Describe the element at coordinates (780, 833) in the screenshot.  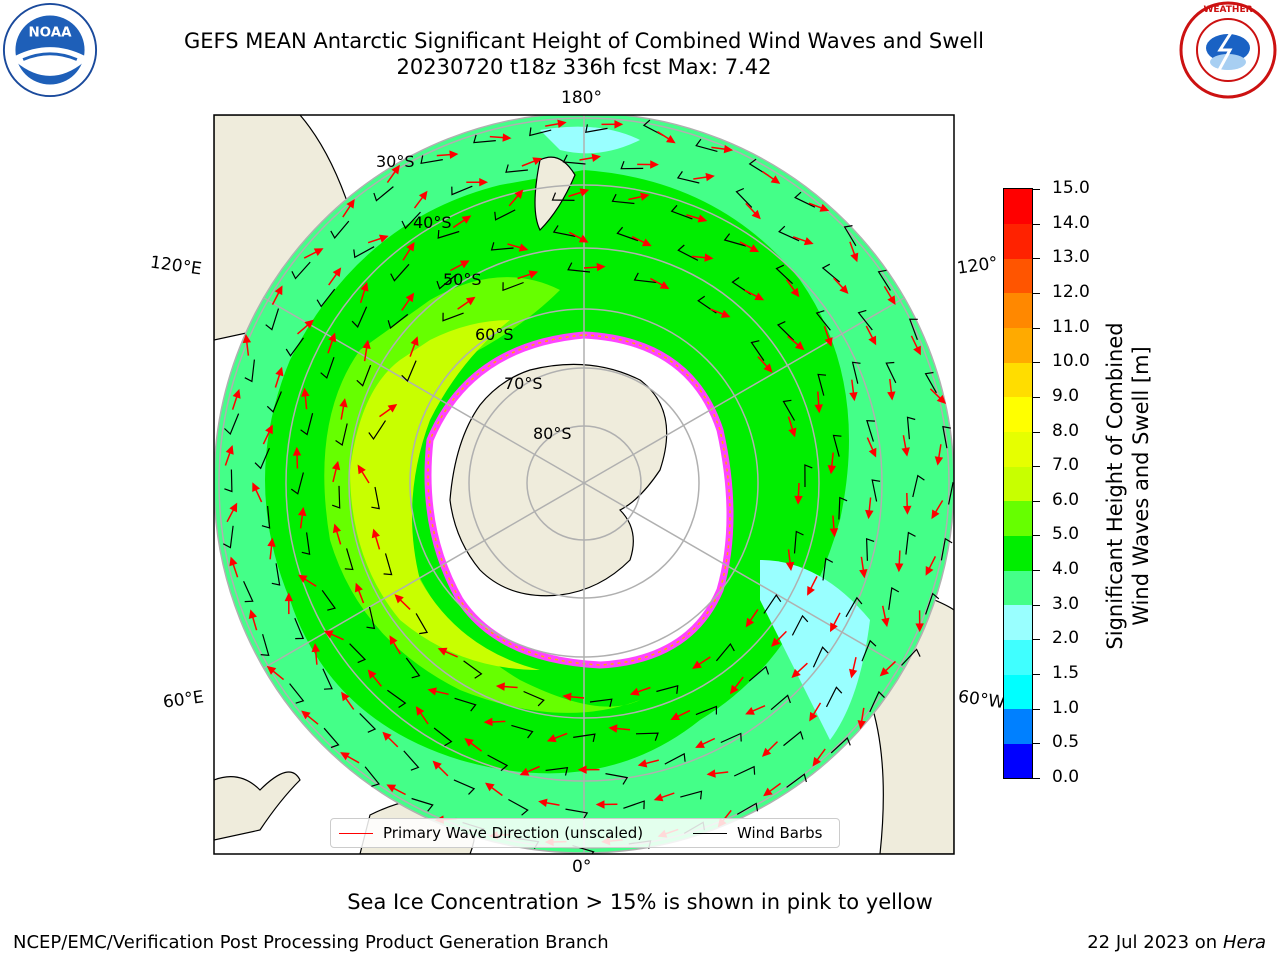
I see `legend-barbs-label: Wind Barbs` at that location.